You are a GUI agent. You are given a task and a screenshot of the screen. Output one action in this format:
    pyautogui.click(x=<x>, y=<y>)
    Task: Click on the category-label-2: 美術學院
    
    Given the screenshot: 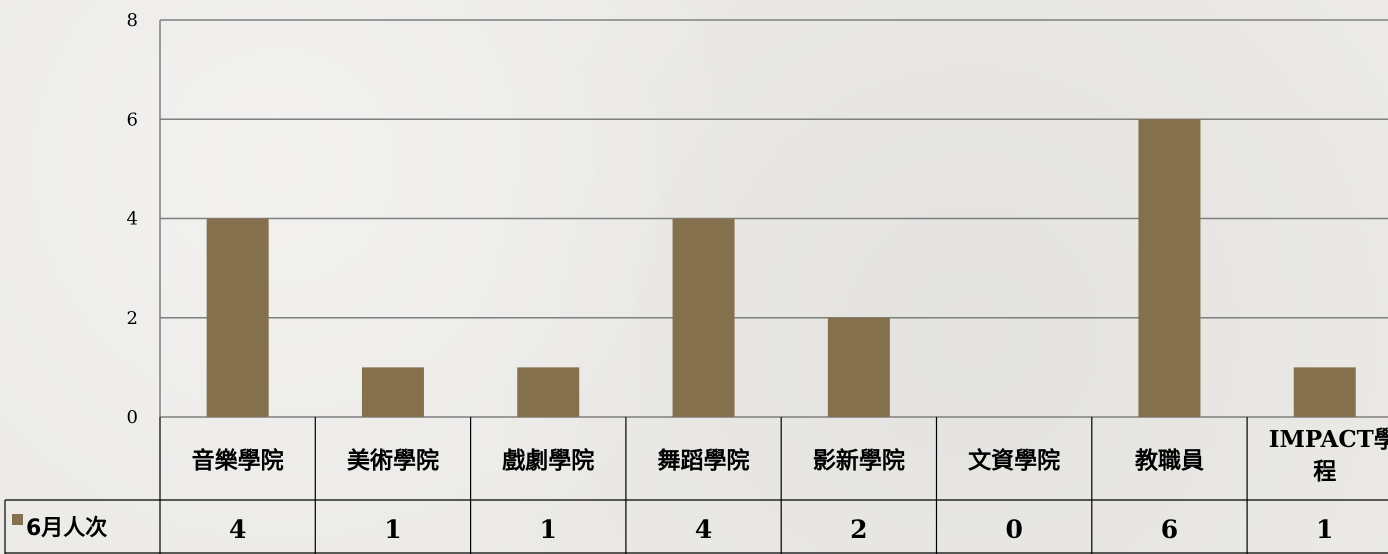 What is the action you would take?
    pyautogui.click(x=393, y=460)
    